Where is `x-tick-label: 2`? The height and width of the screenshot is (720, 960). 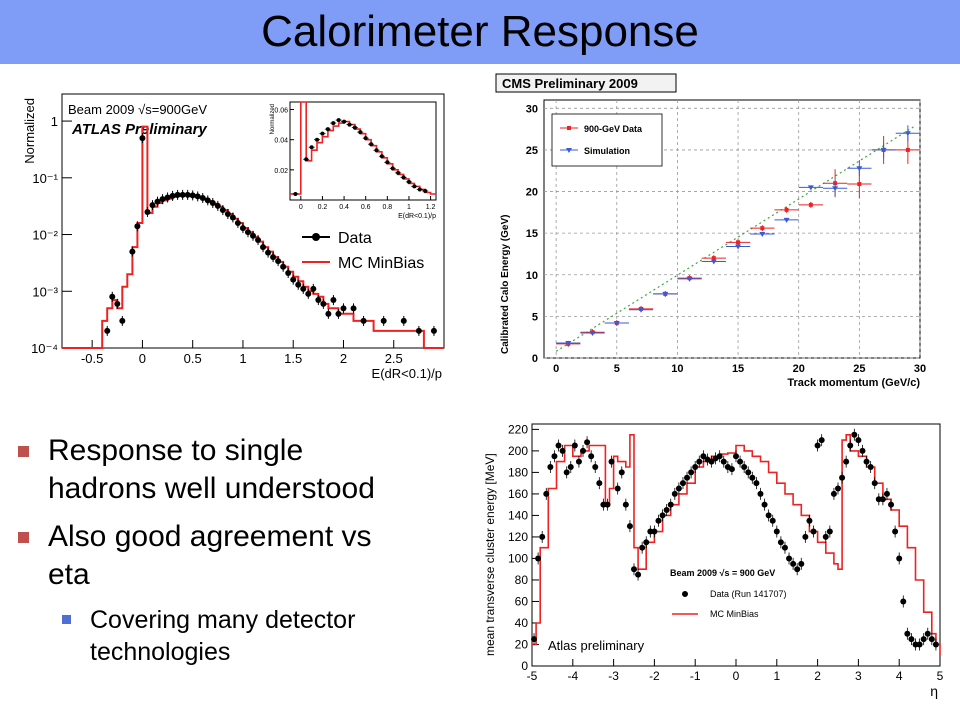
x-tick-label: 2 is located at coordinates (817, 676).